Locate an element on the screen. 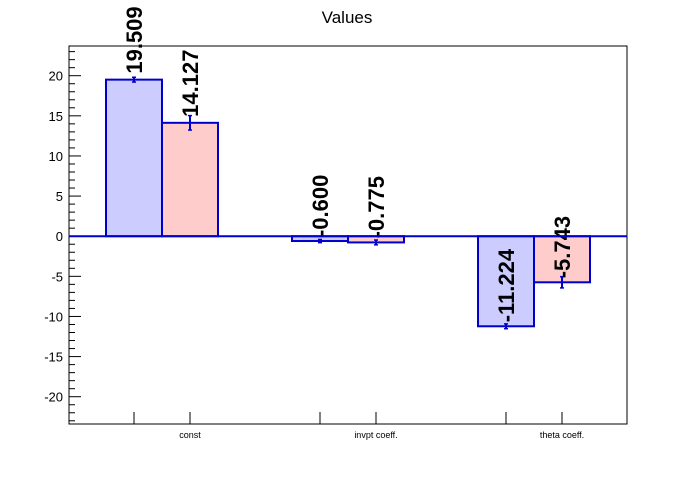 The image size is (696, 477). y-tick-label: -5 is located at coordinates (57, 276).